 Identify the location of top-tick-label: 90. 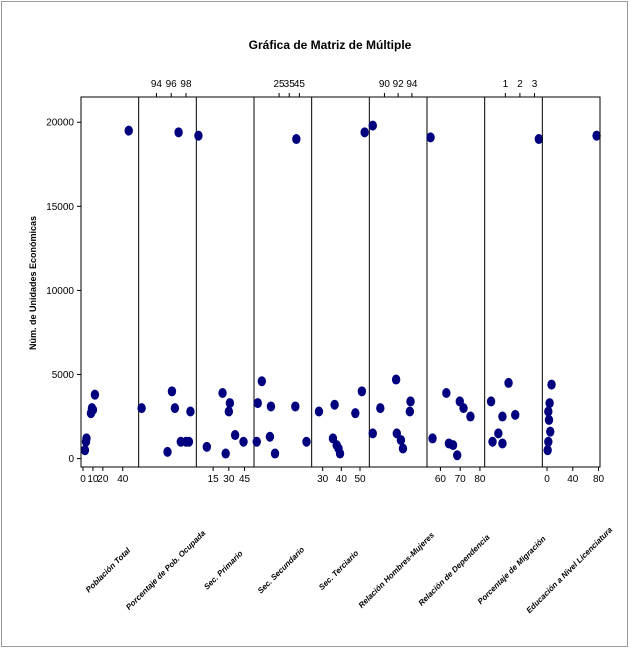
(385, 84).